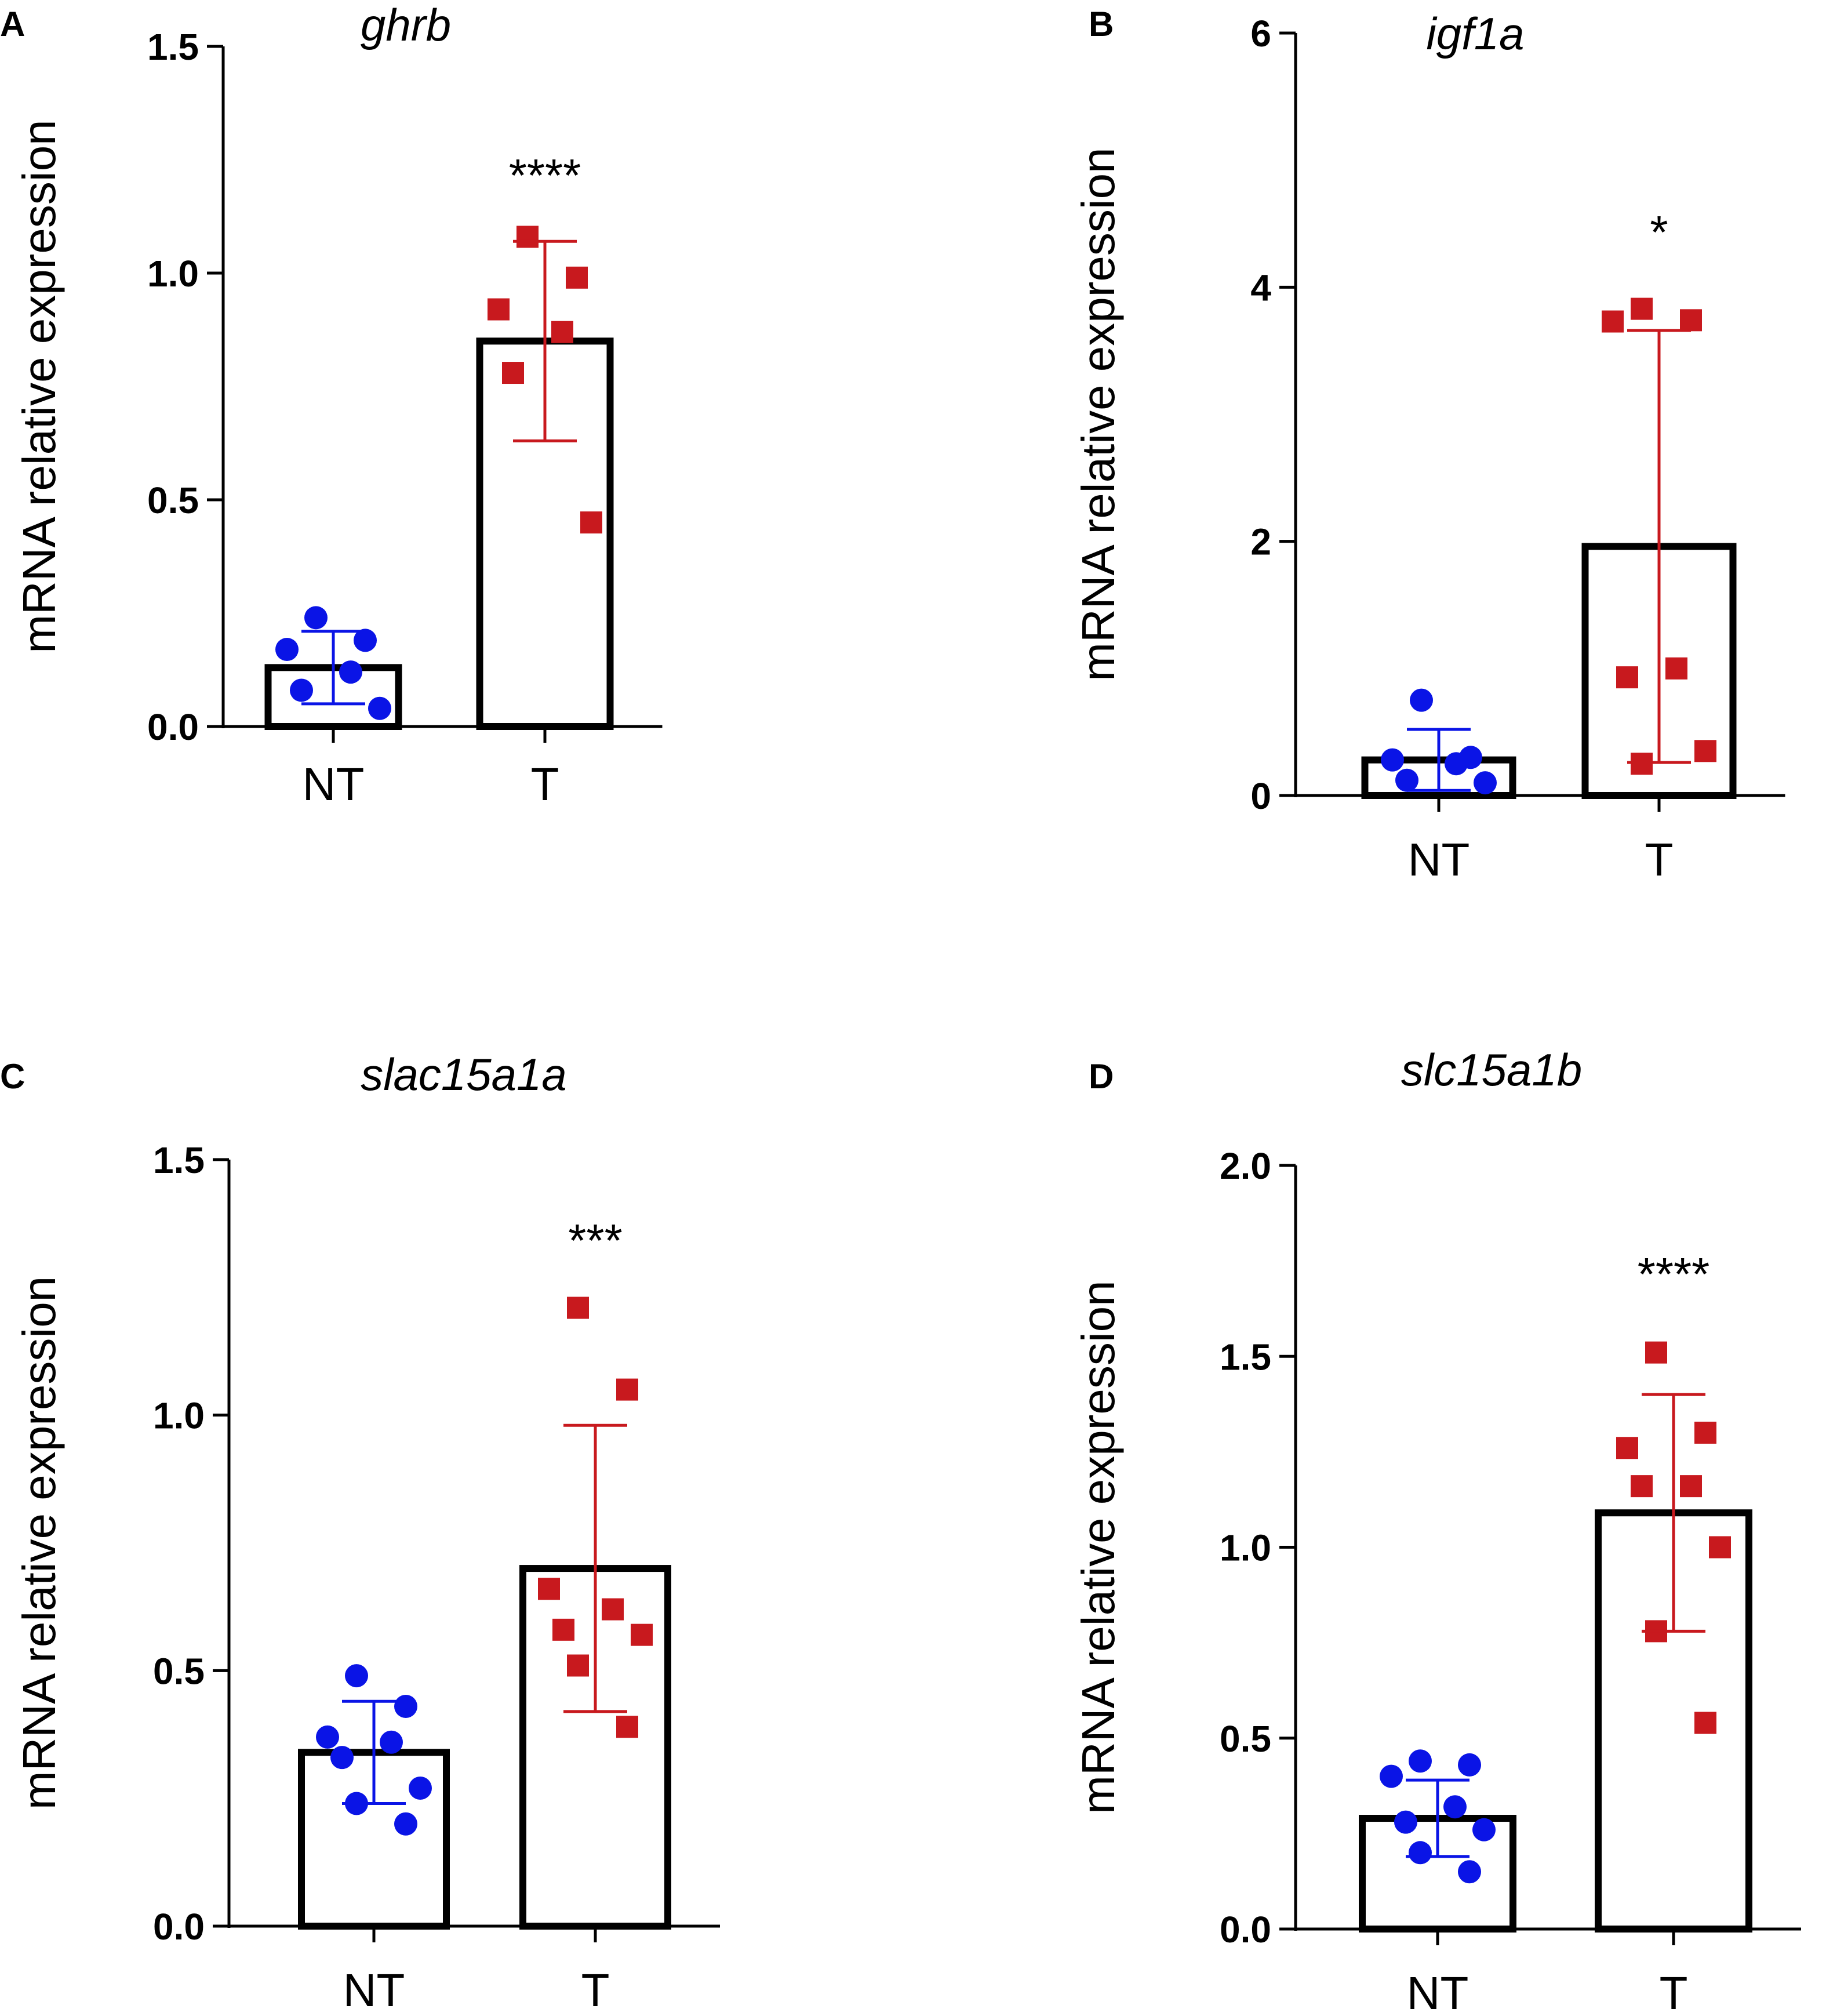 The height and width of the screenshot is (2016, 1826). What do you see at coordinates (406, 25) in the screenshot?
I see `gene-title: ghrb` at bounding box center [406, 25].